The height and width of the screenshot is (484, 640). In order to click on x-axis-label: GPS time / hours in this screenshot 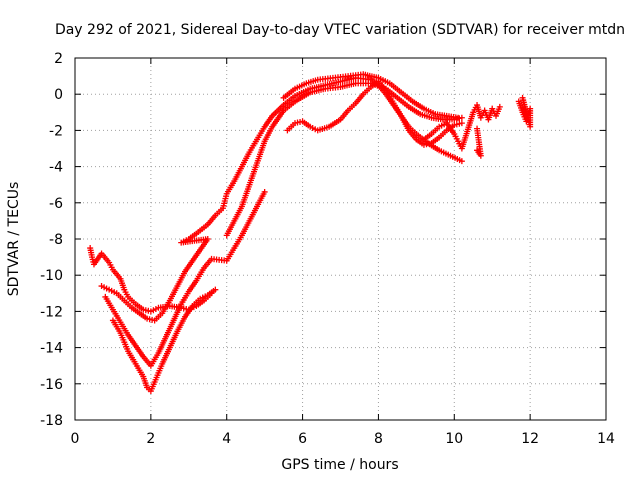, I will do `click(339, 465)`.